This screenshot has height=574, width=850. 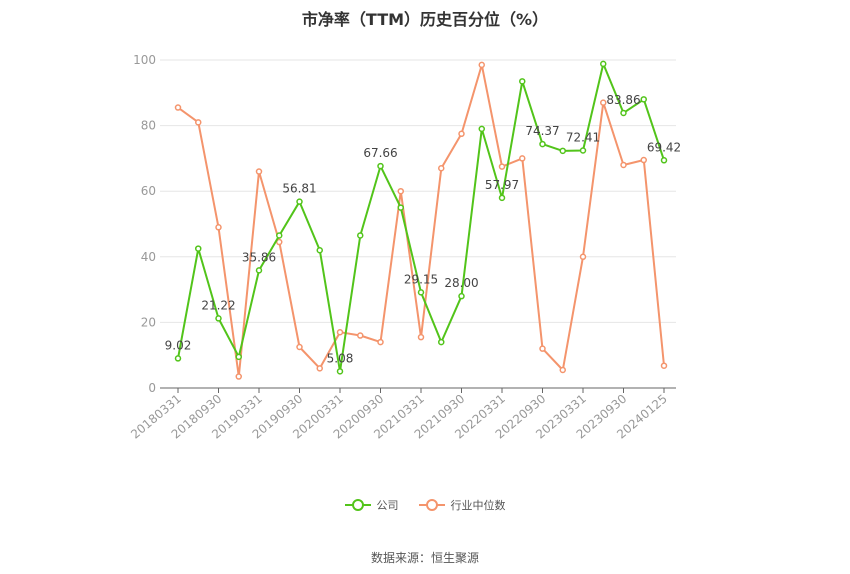 What do you see at coordinates (148, 191) in the screenshot?
I see `y-tick-label: 60` at bounding box center [148, 191].